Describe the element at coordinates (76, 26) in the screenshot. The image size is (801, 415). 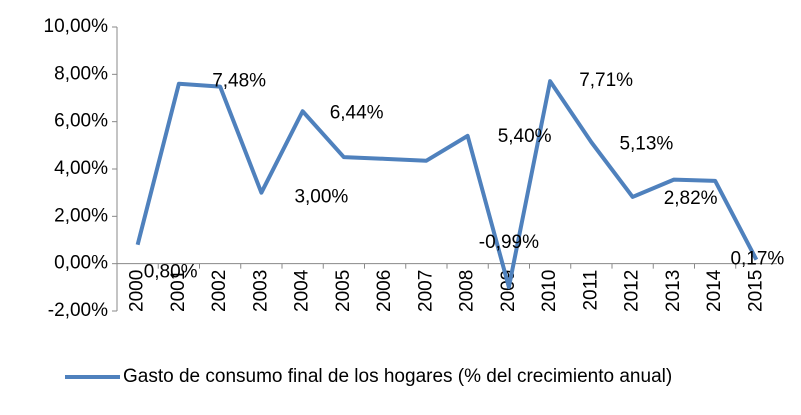
I see `y-tick-label: 10,00%` at that location.